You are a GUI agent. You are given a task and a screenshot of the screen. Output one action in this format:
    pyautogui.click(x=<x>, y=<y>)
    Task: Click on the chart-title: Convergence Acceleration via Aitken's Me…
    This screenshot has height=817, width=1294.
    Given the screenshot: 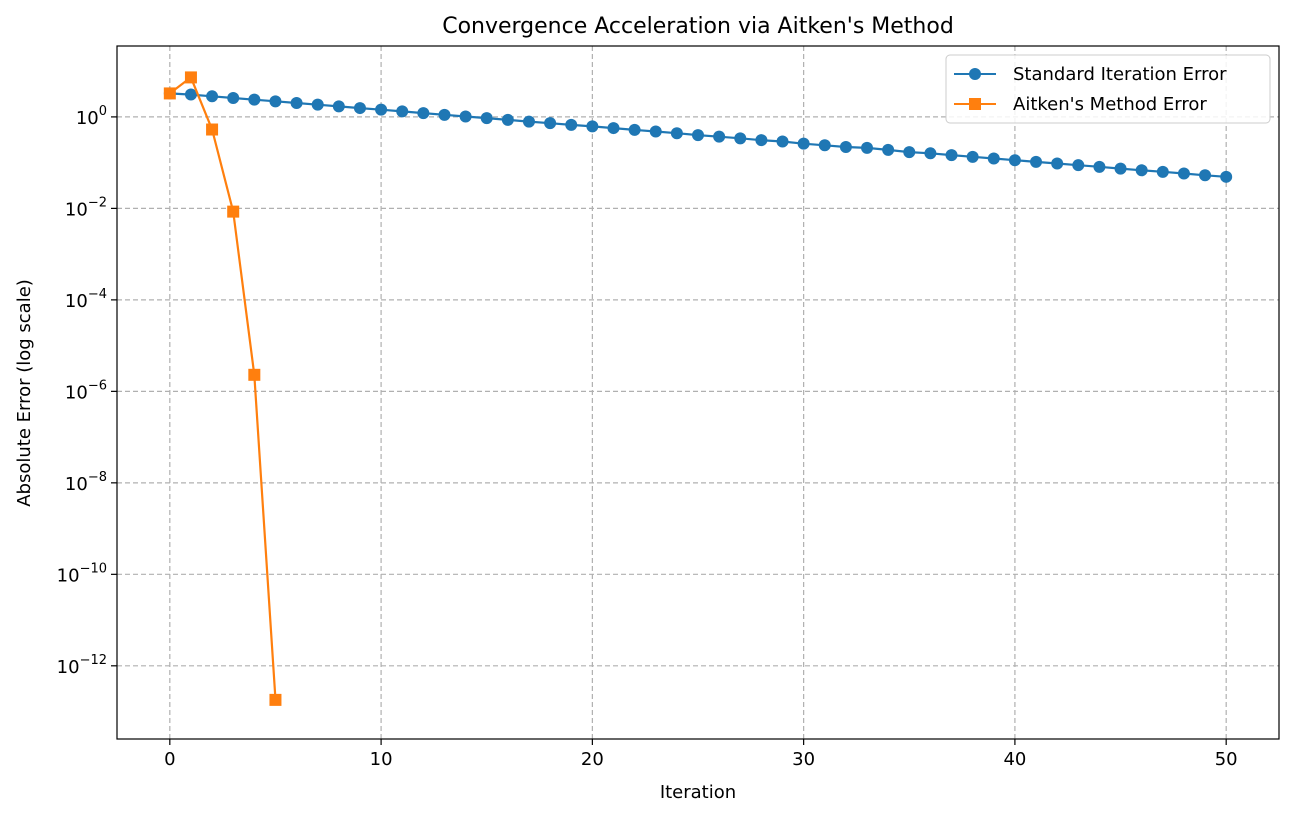 What is the action you would take?
    pyautogui.click(x=698, y=26)
    